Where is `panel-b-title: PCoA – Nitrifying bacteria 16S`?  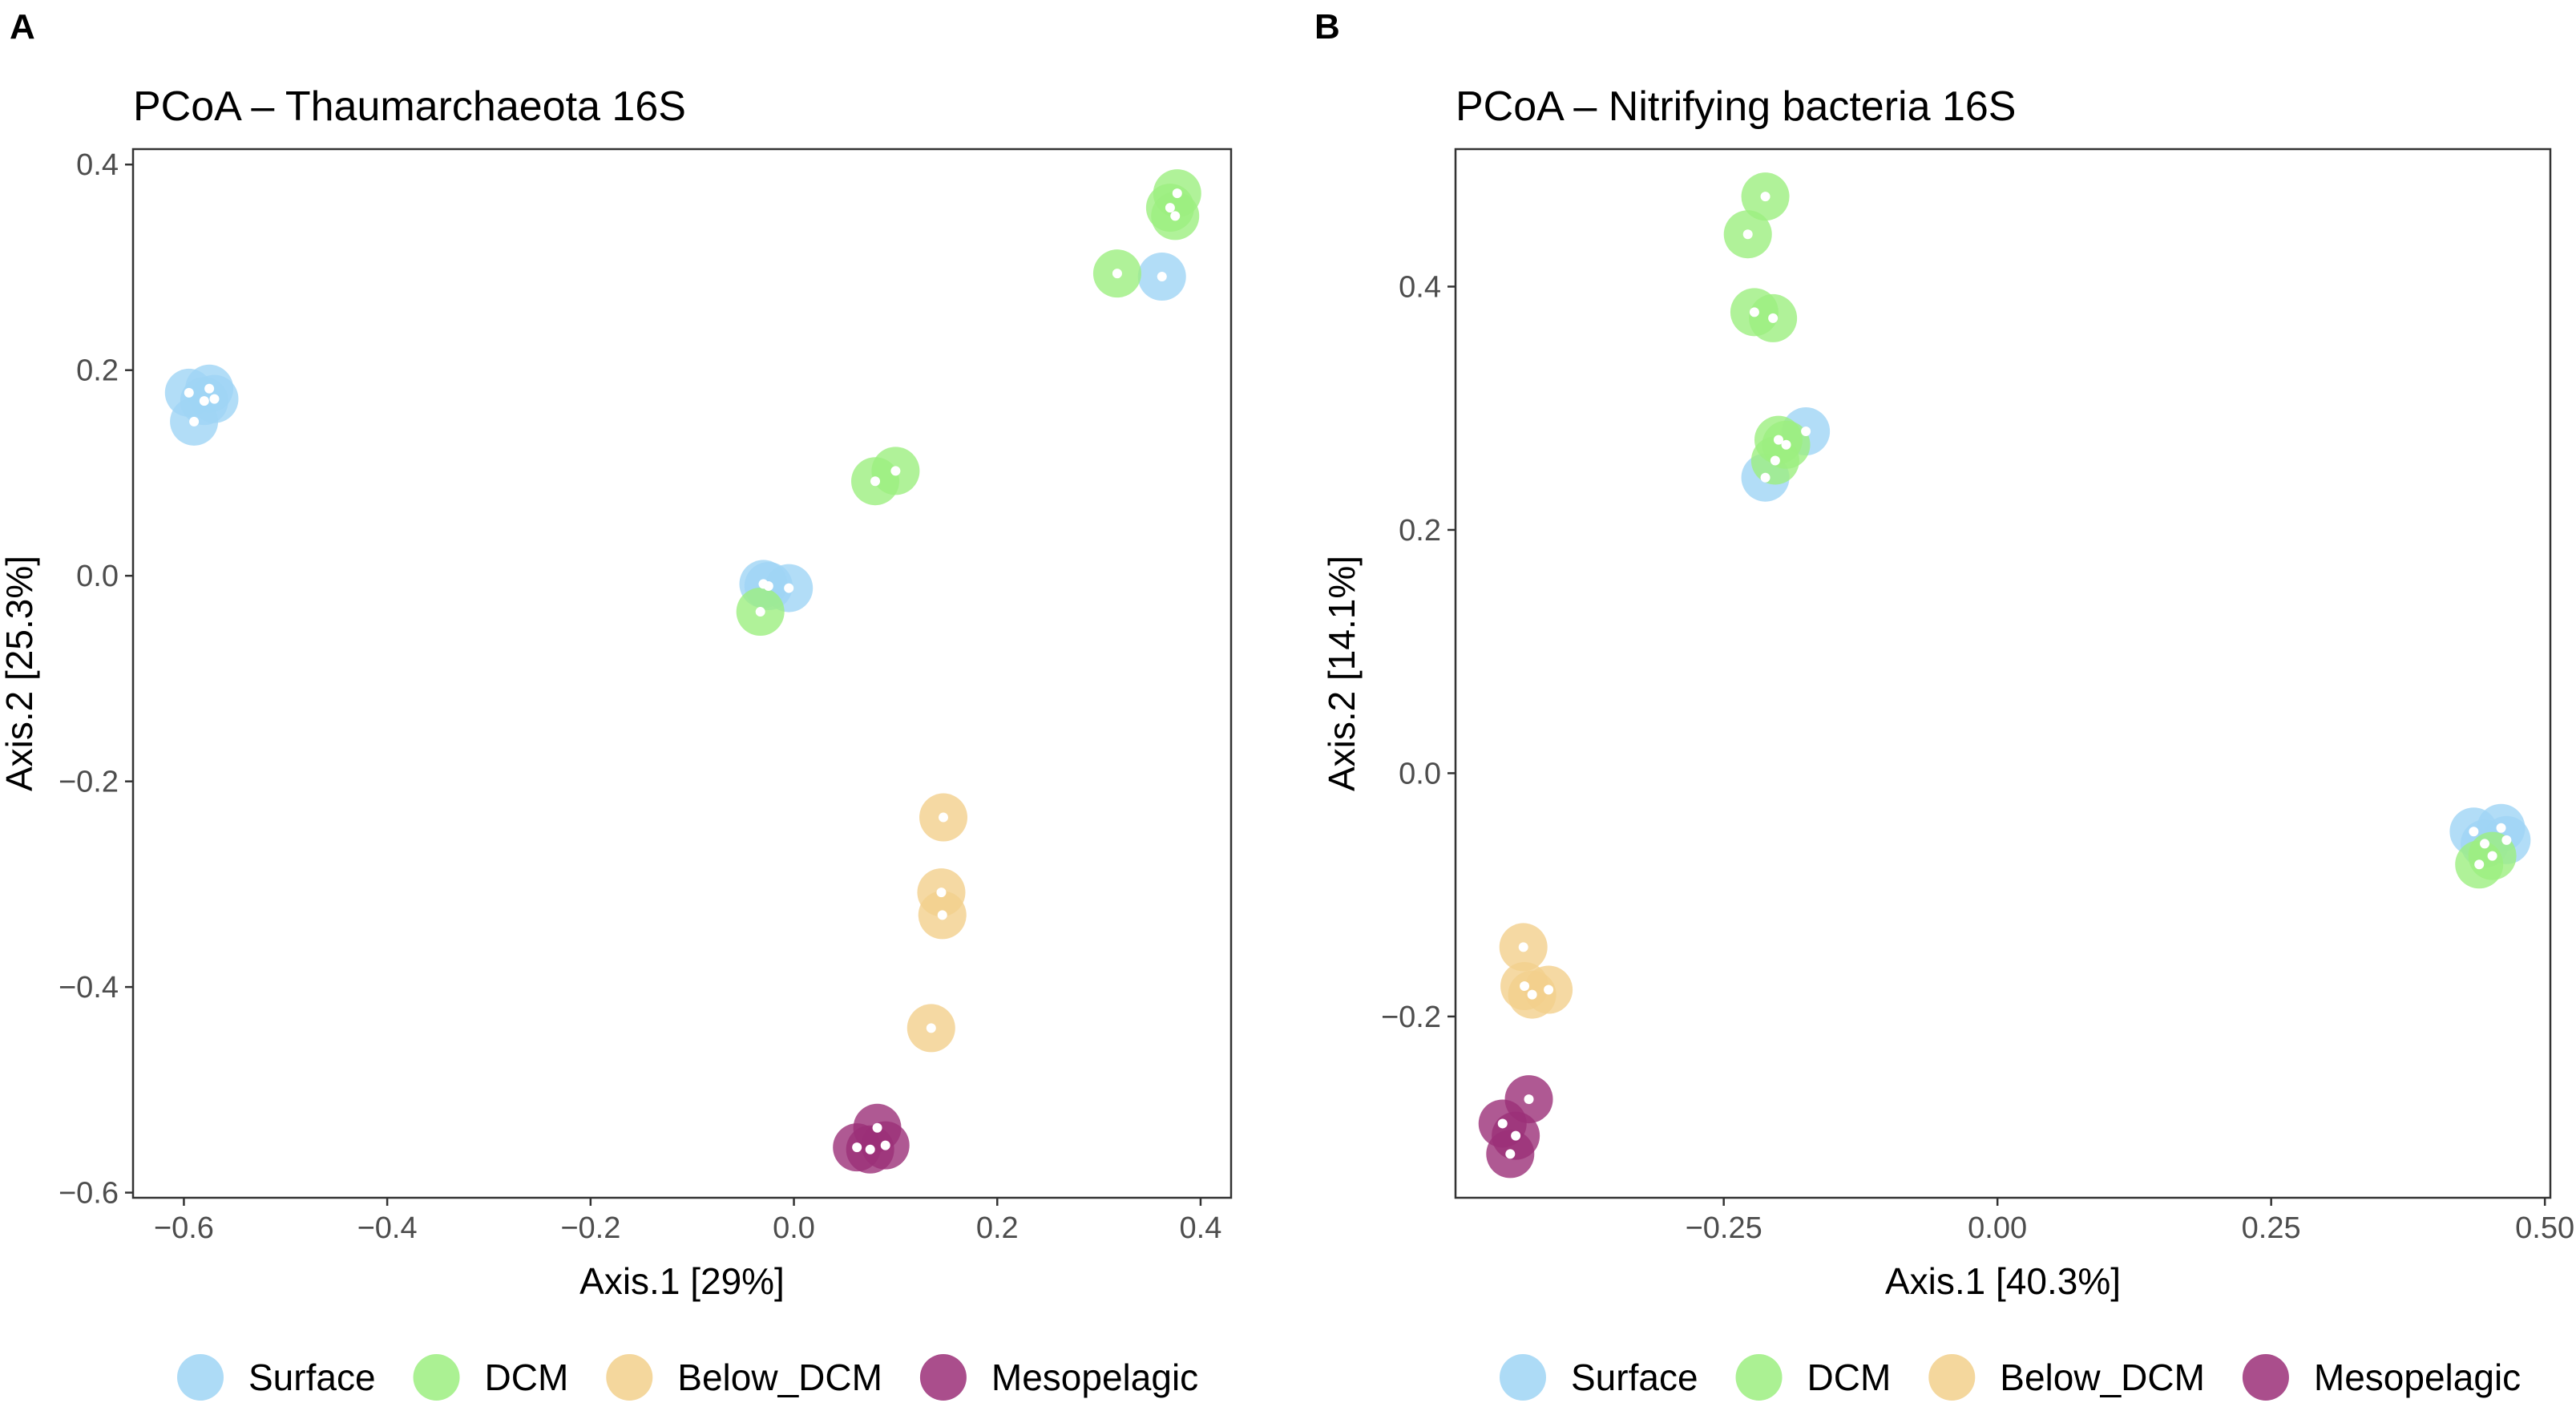 panel-b-title: PCoA – Nitrifying bacteria 16S is located at coordinates (1736, 107).